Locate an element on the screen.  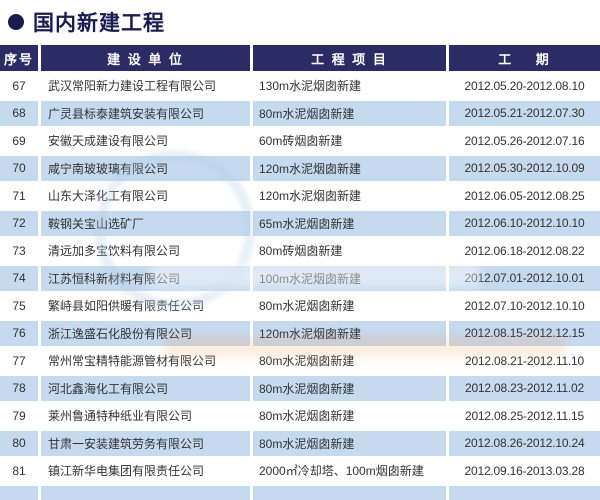
cell-company: 鞍钢关宝山选矿厂 is located at coordinates (145, 223).